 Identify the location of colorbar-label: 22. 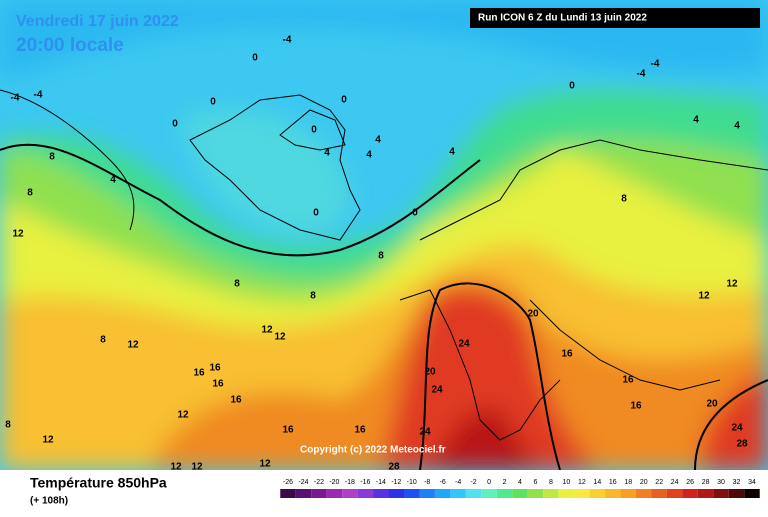
(659, 482).